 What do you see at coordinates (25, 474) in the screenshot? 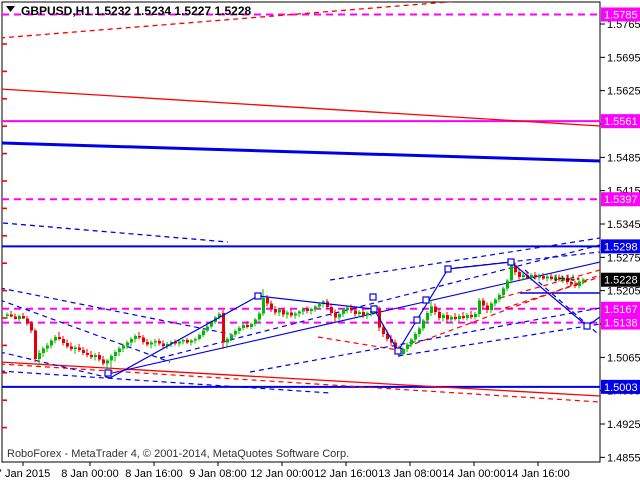
I see `x-tick-label: 7 Jan 2015` at bounding box center [25, 474].